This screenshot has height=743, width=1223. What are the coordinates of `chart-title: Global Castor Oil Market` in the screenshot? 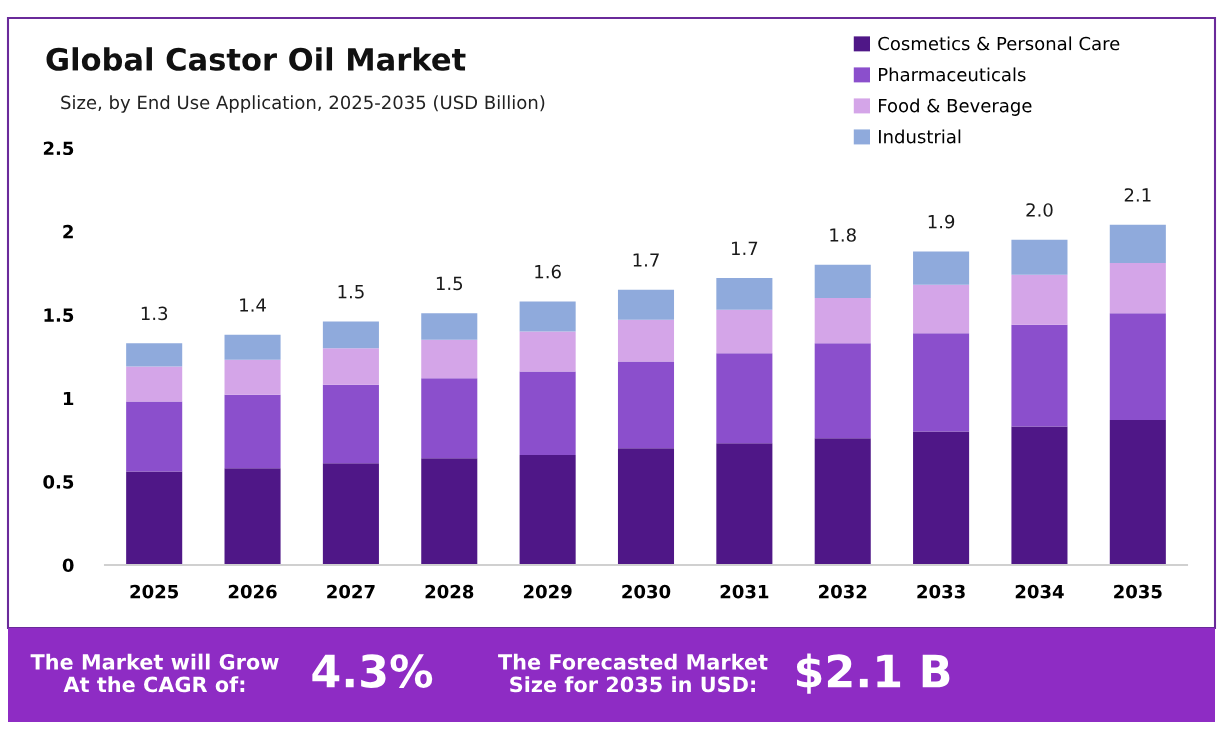 It's located at (256, 59).